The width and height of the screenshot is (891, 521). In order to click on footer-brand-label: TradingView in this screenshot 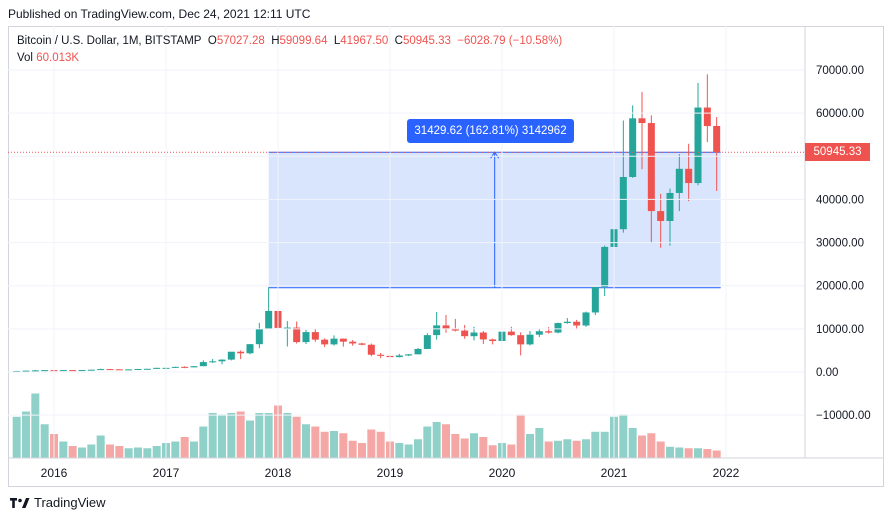, I will do `click(70, 502)`.